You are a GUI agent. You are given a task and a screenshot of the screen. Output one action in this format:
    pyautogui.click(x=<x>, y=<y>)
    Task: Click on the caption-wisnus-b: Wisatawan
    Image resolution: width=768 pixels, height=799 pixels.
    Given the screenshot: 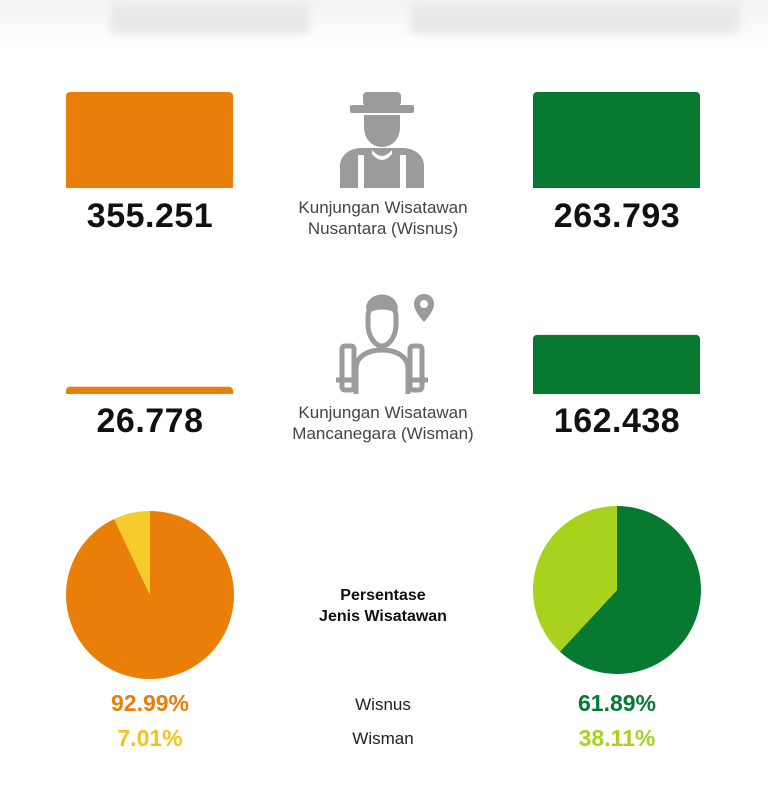 What is the action you would take?
    pyautogui.click(x=426, y=207)
    